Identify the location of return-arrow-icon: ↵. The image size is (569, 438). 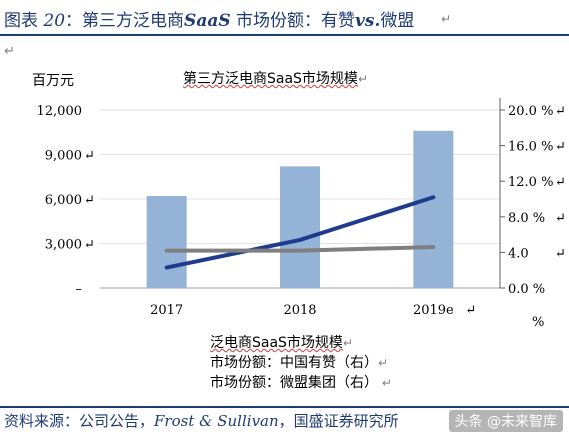
(9, 51).